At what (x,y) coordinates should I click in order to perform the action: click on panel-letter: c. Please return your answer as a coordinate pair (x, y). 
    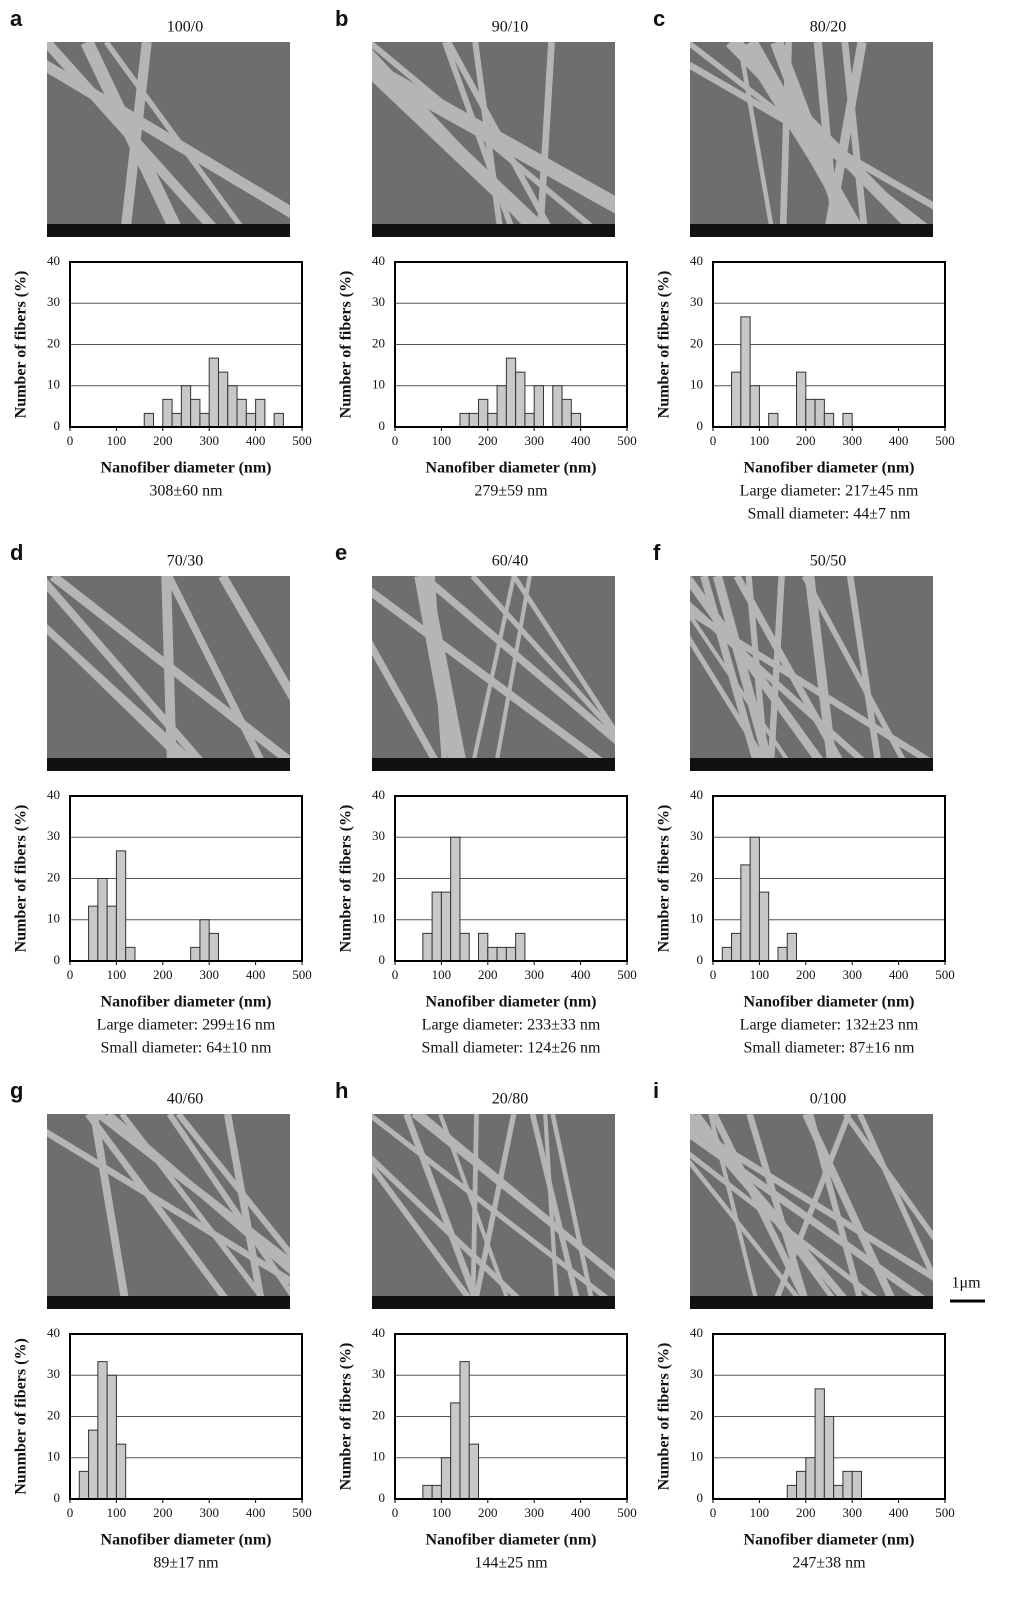
    Looking at the image, I should click on (659, 18).